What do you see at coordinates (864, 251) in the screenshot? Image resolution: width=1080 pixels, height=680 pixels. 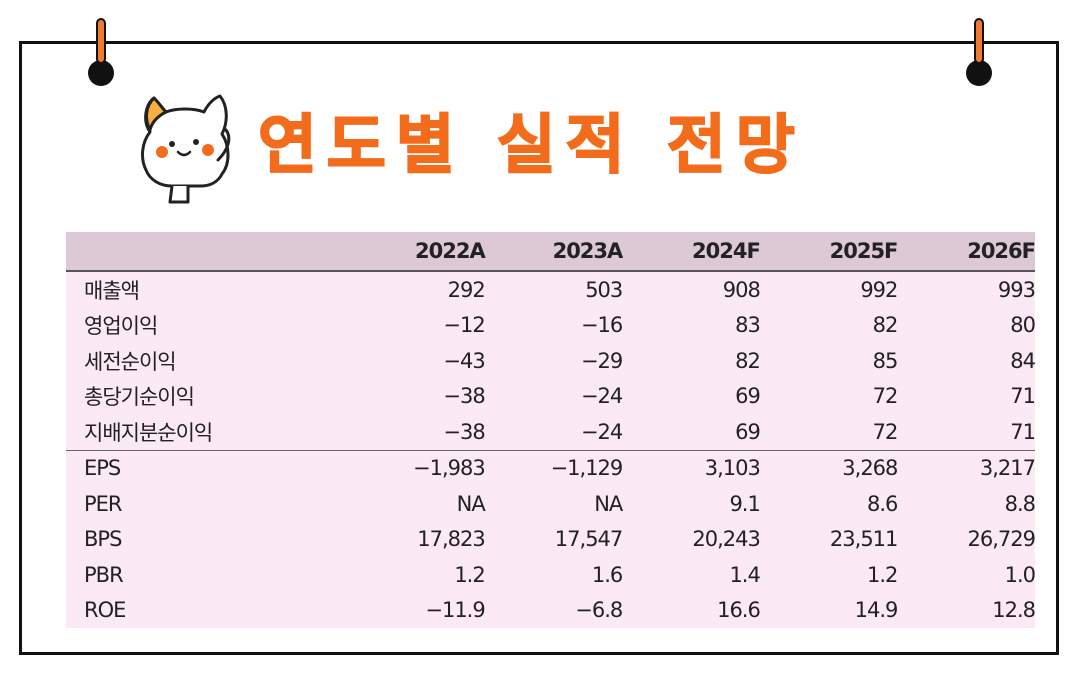 I see `column-header: 2025F` at bounding box center [864, 251].